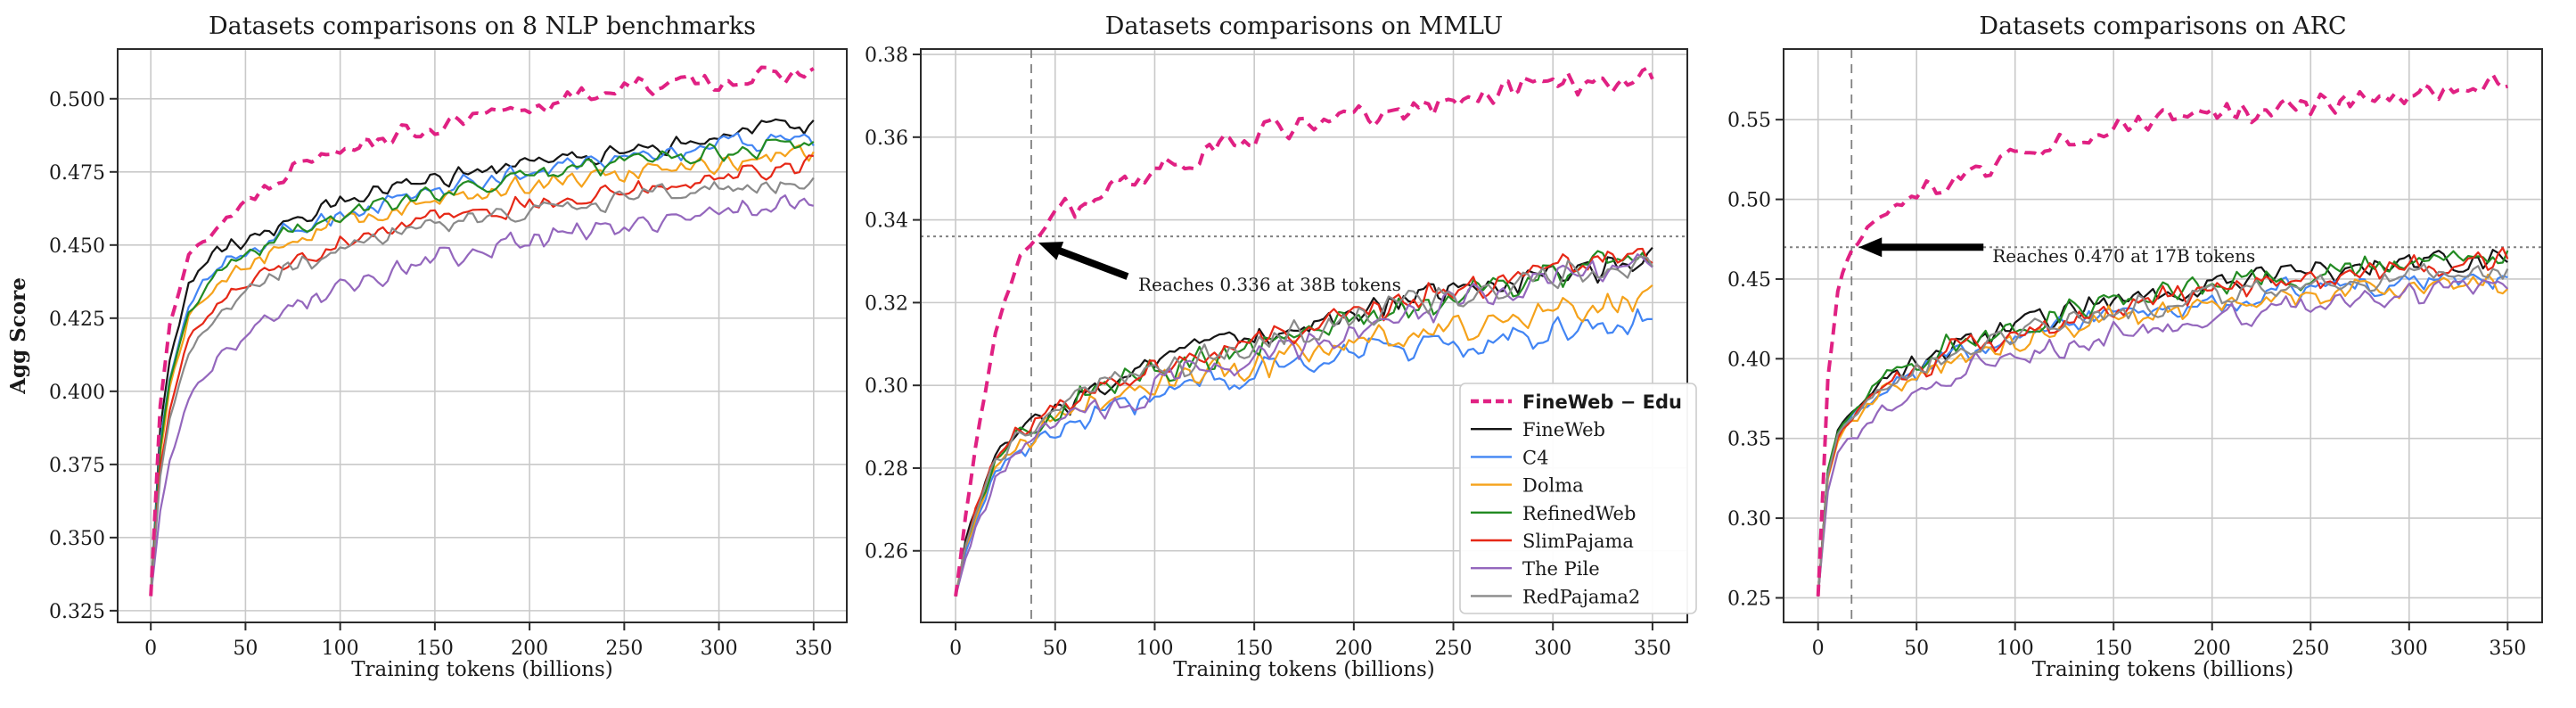 Image resolution: width=2576 pixels, height=708 pixels. I want to click on y-tick-label: 0.400, so click(77, 393).